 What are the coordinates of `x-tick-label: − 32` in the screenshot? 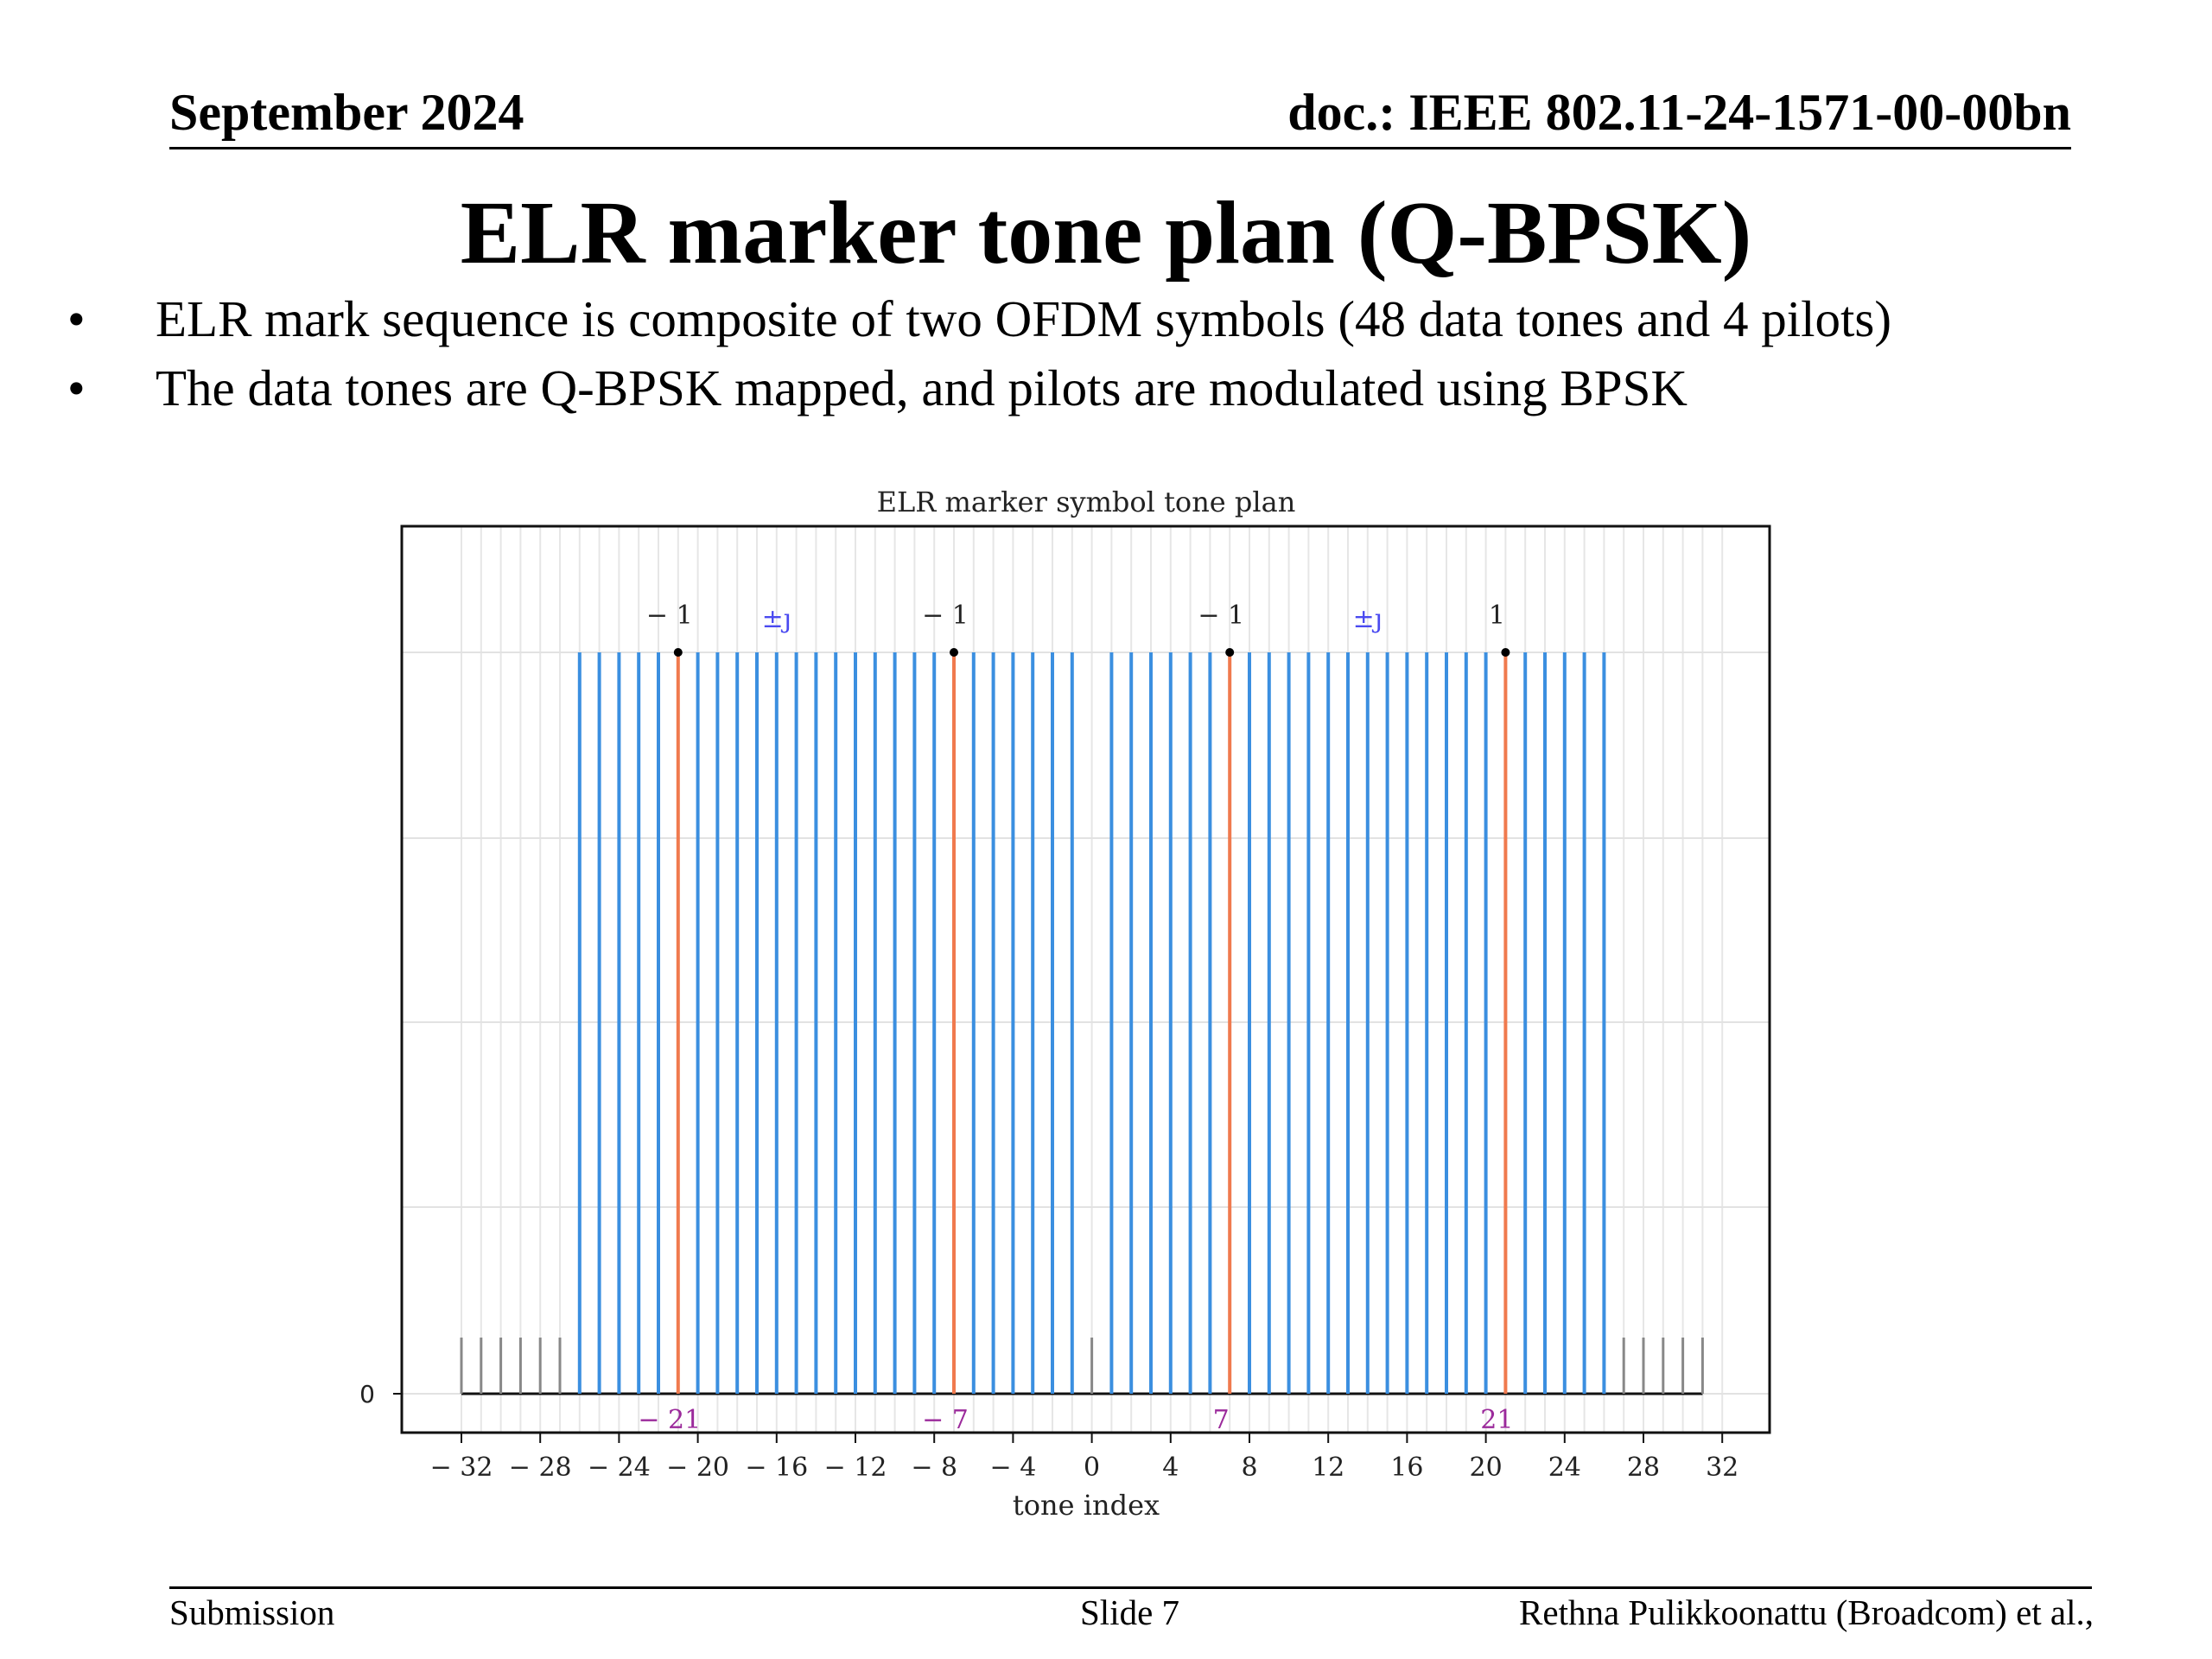 It's located at (461, 1467).